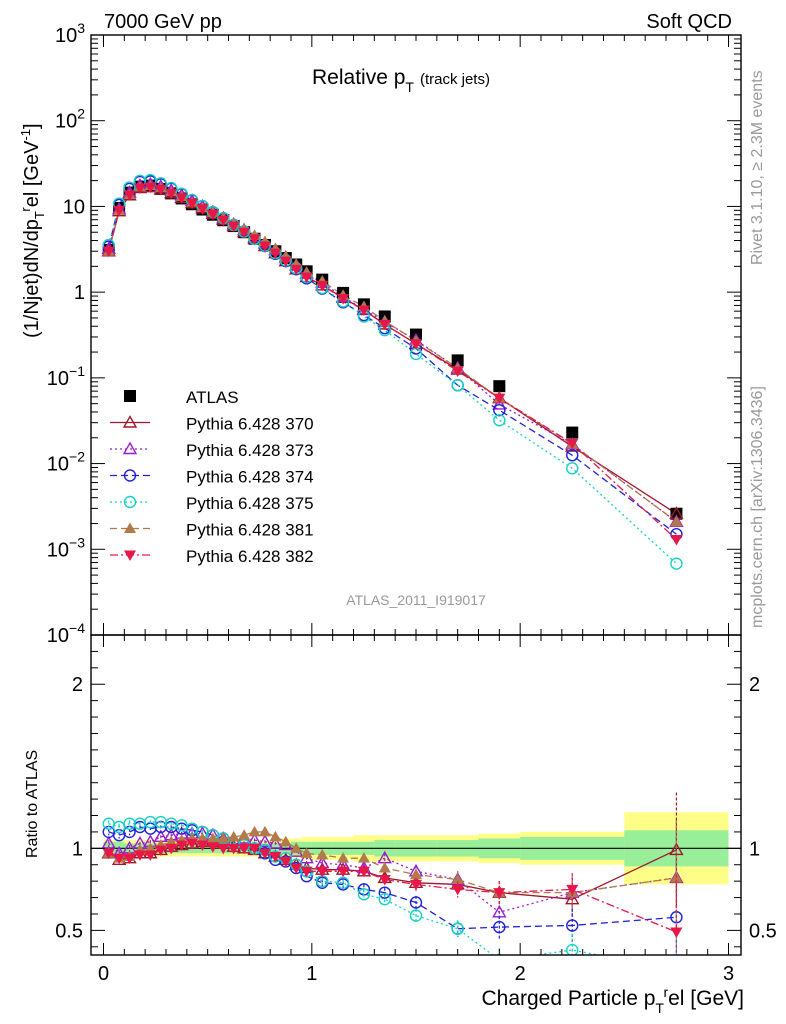 The height and width of the screenshot is (1024, 786). I want to click on x-axis-label-part: T, so click(659, 1008).